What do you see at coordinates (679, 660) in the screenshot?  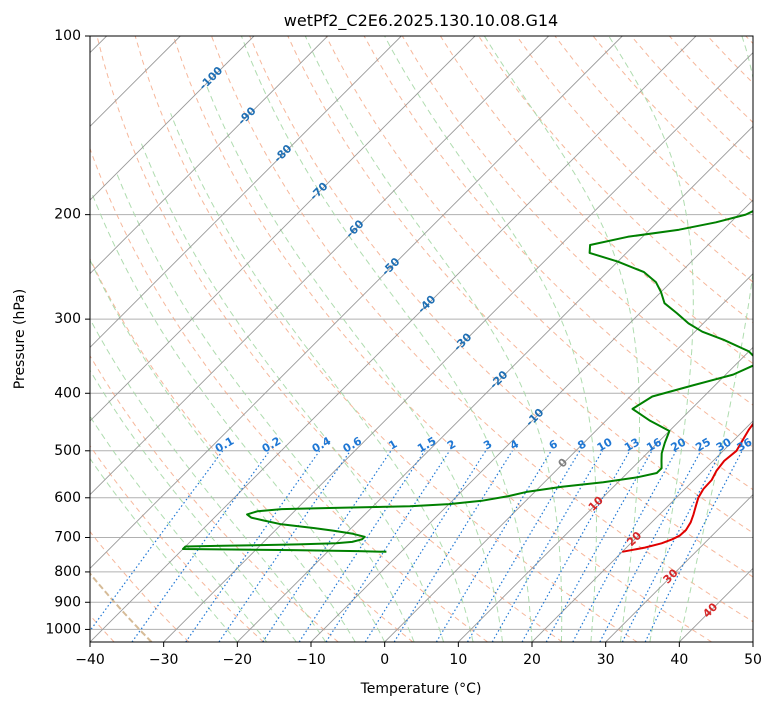 I see `x-tick-label: 40` at bounding box center [679, 660].